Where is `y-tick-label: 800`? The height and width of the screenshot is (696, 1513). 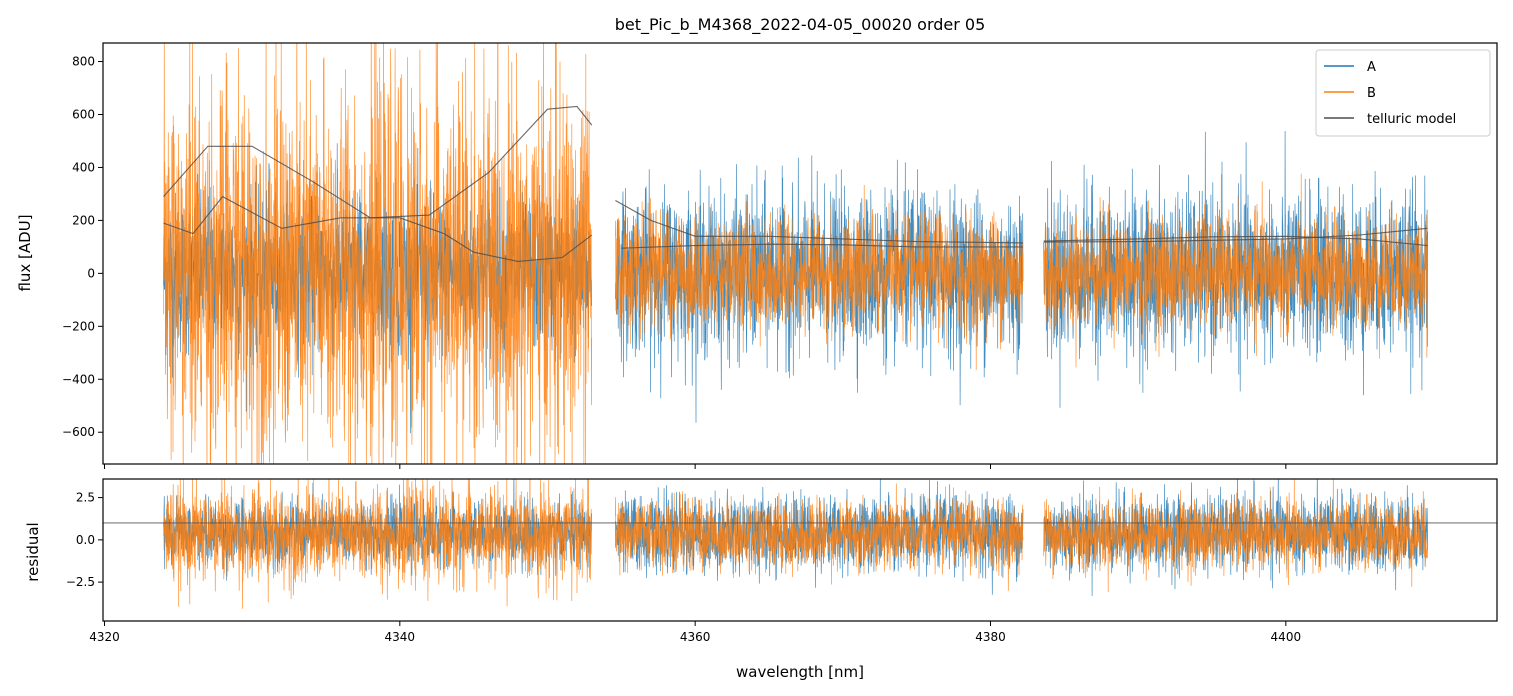
y-tick-label: 800 is located at coordinates (83, 62).